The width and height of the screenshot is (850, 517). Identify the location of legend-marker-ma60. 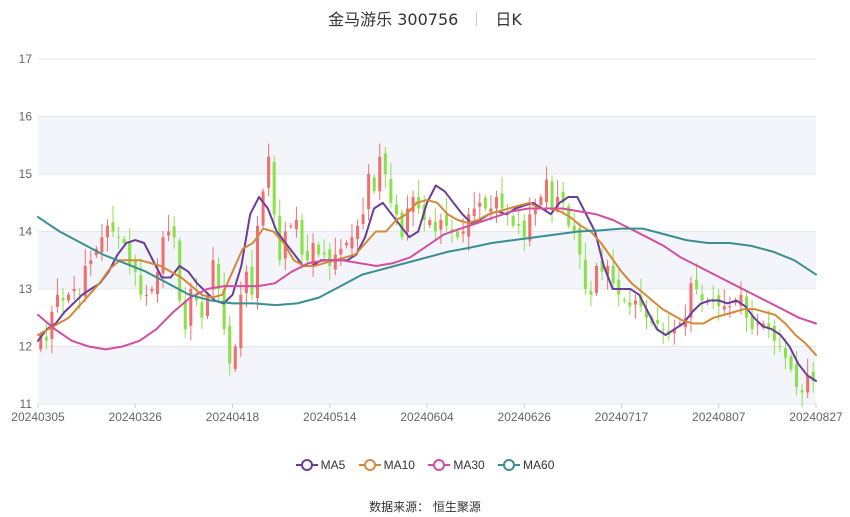
(509, 465).